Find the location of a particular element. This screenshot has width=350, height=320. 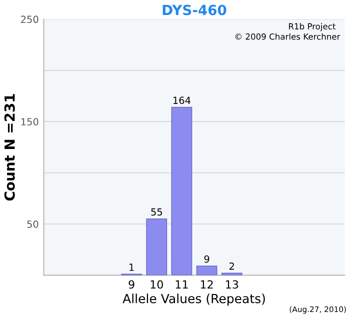

data-label: 9 is located at coordinates (207, 259).